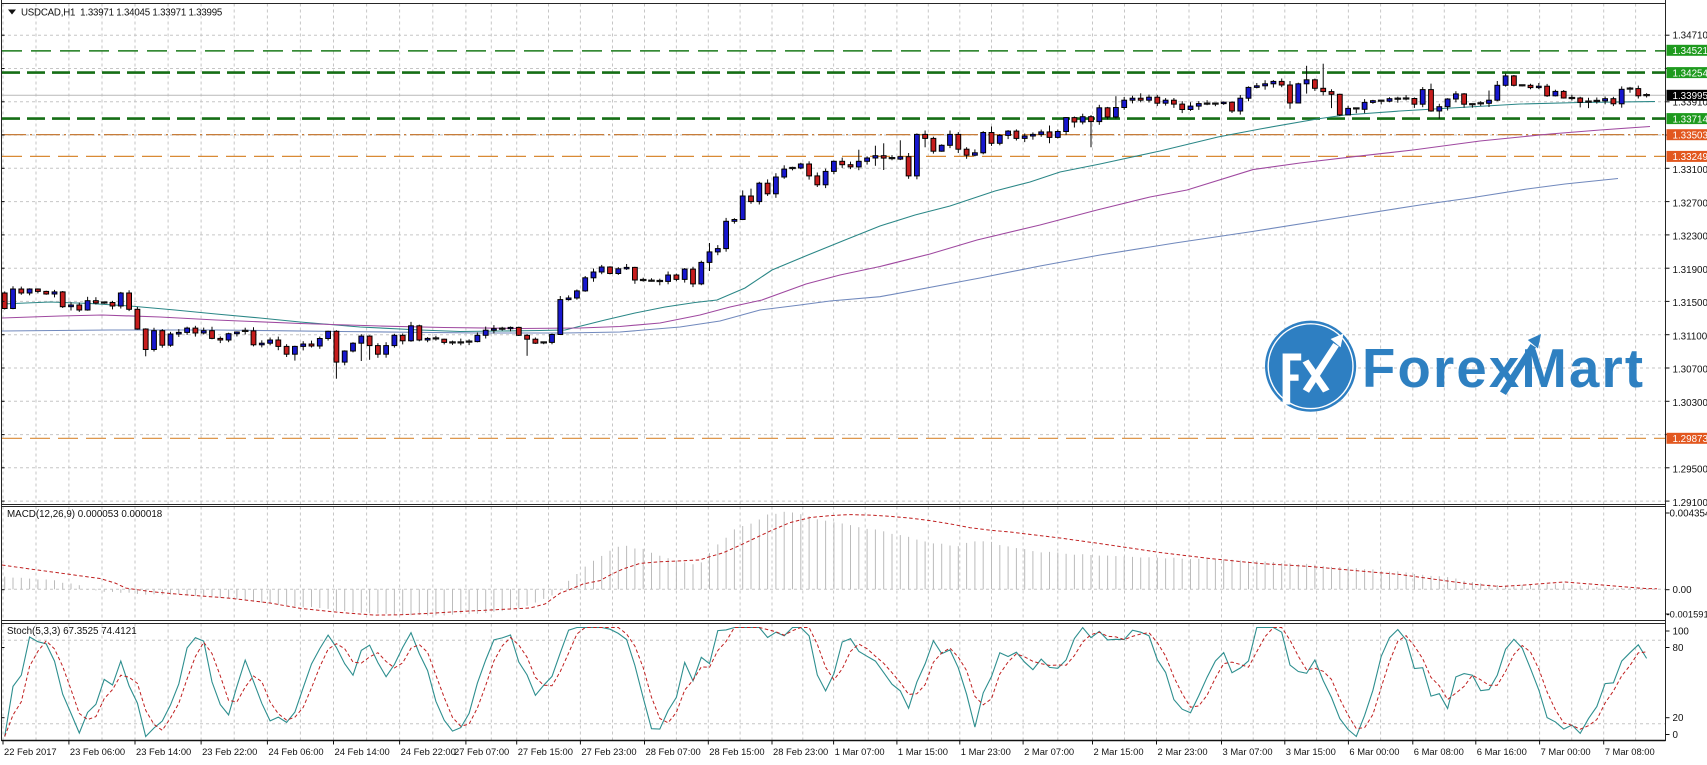 The width and height of the screenshot is (1707, 765). I want to click on svg-text: 3 Mar 15:00, so click(1311, 751).